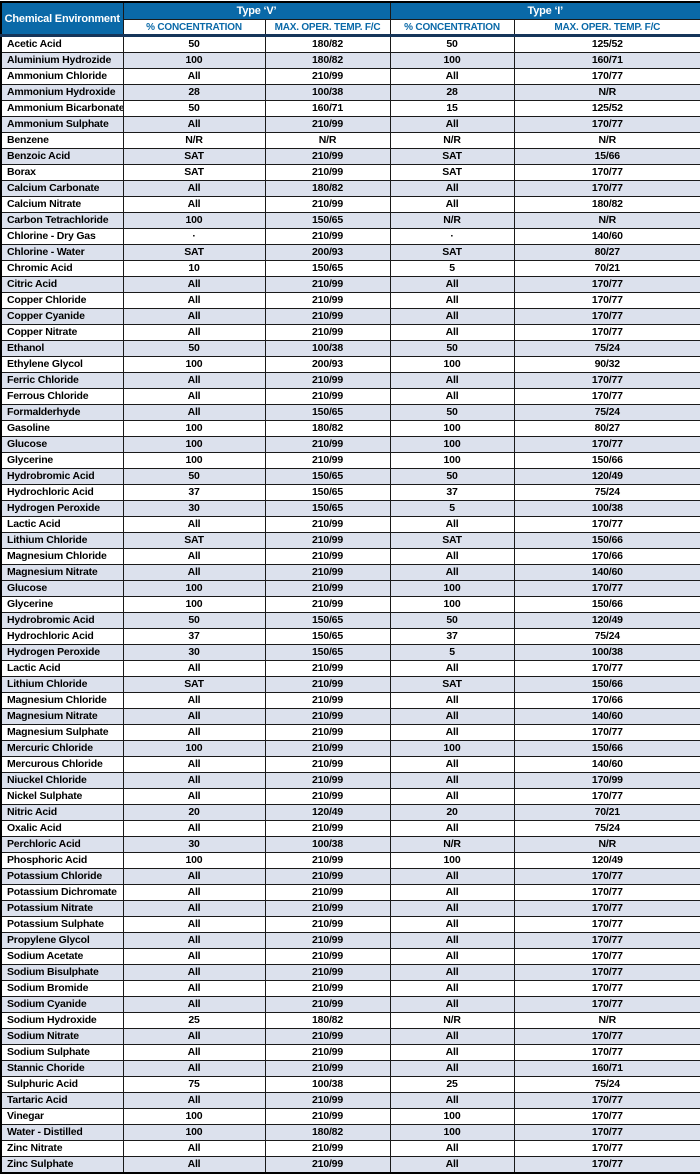 This screenshot has height=1175, width=700. Describe the element at coordinates (62, 876) in the screenshot. I see `chemical-name-cell: Potassium Chloride` at that location.